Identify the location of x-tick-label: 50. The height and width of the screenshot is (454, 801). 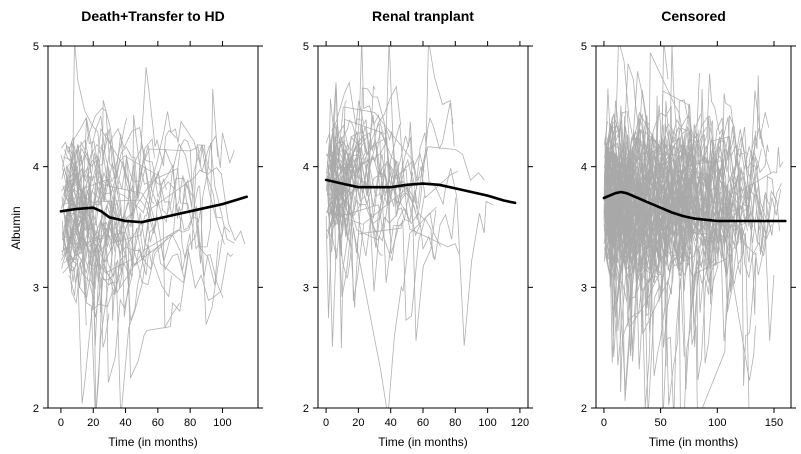
(660, 423).